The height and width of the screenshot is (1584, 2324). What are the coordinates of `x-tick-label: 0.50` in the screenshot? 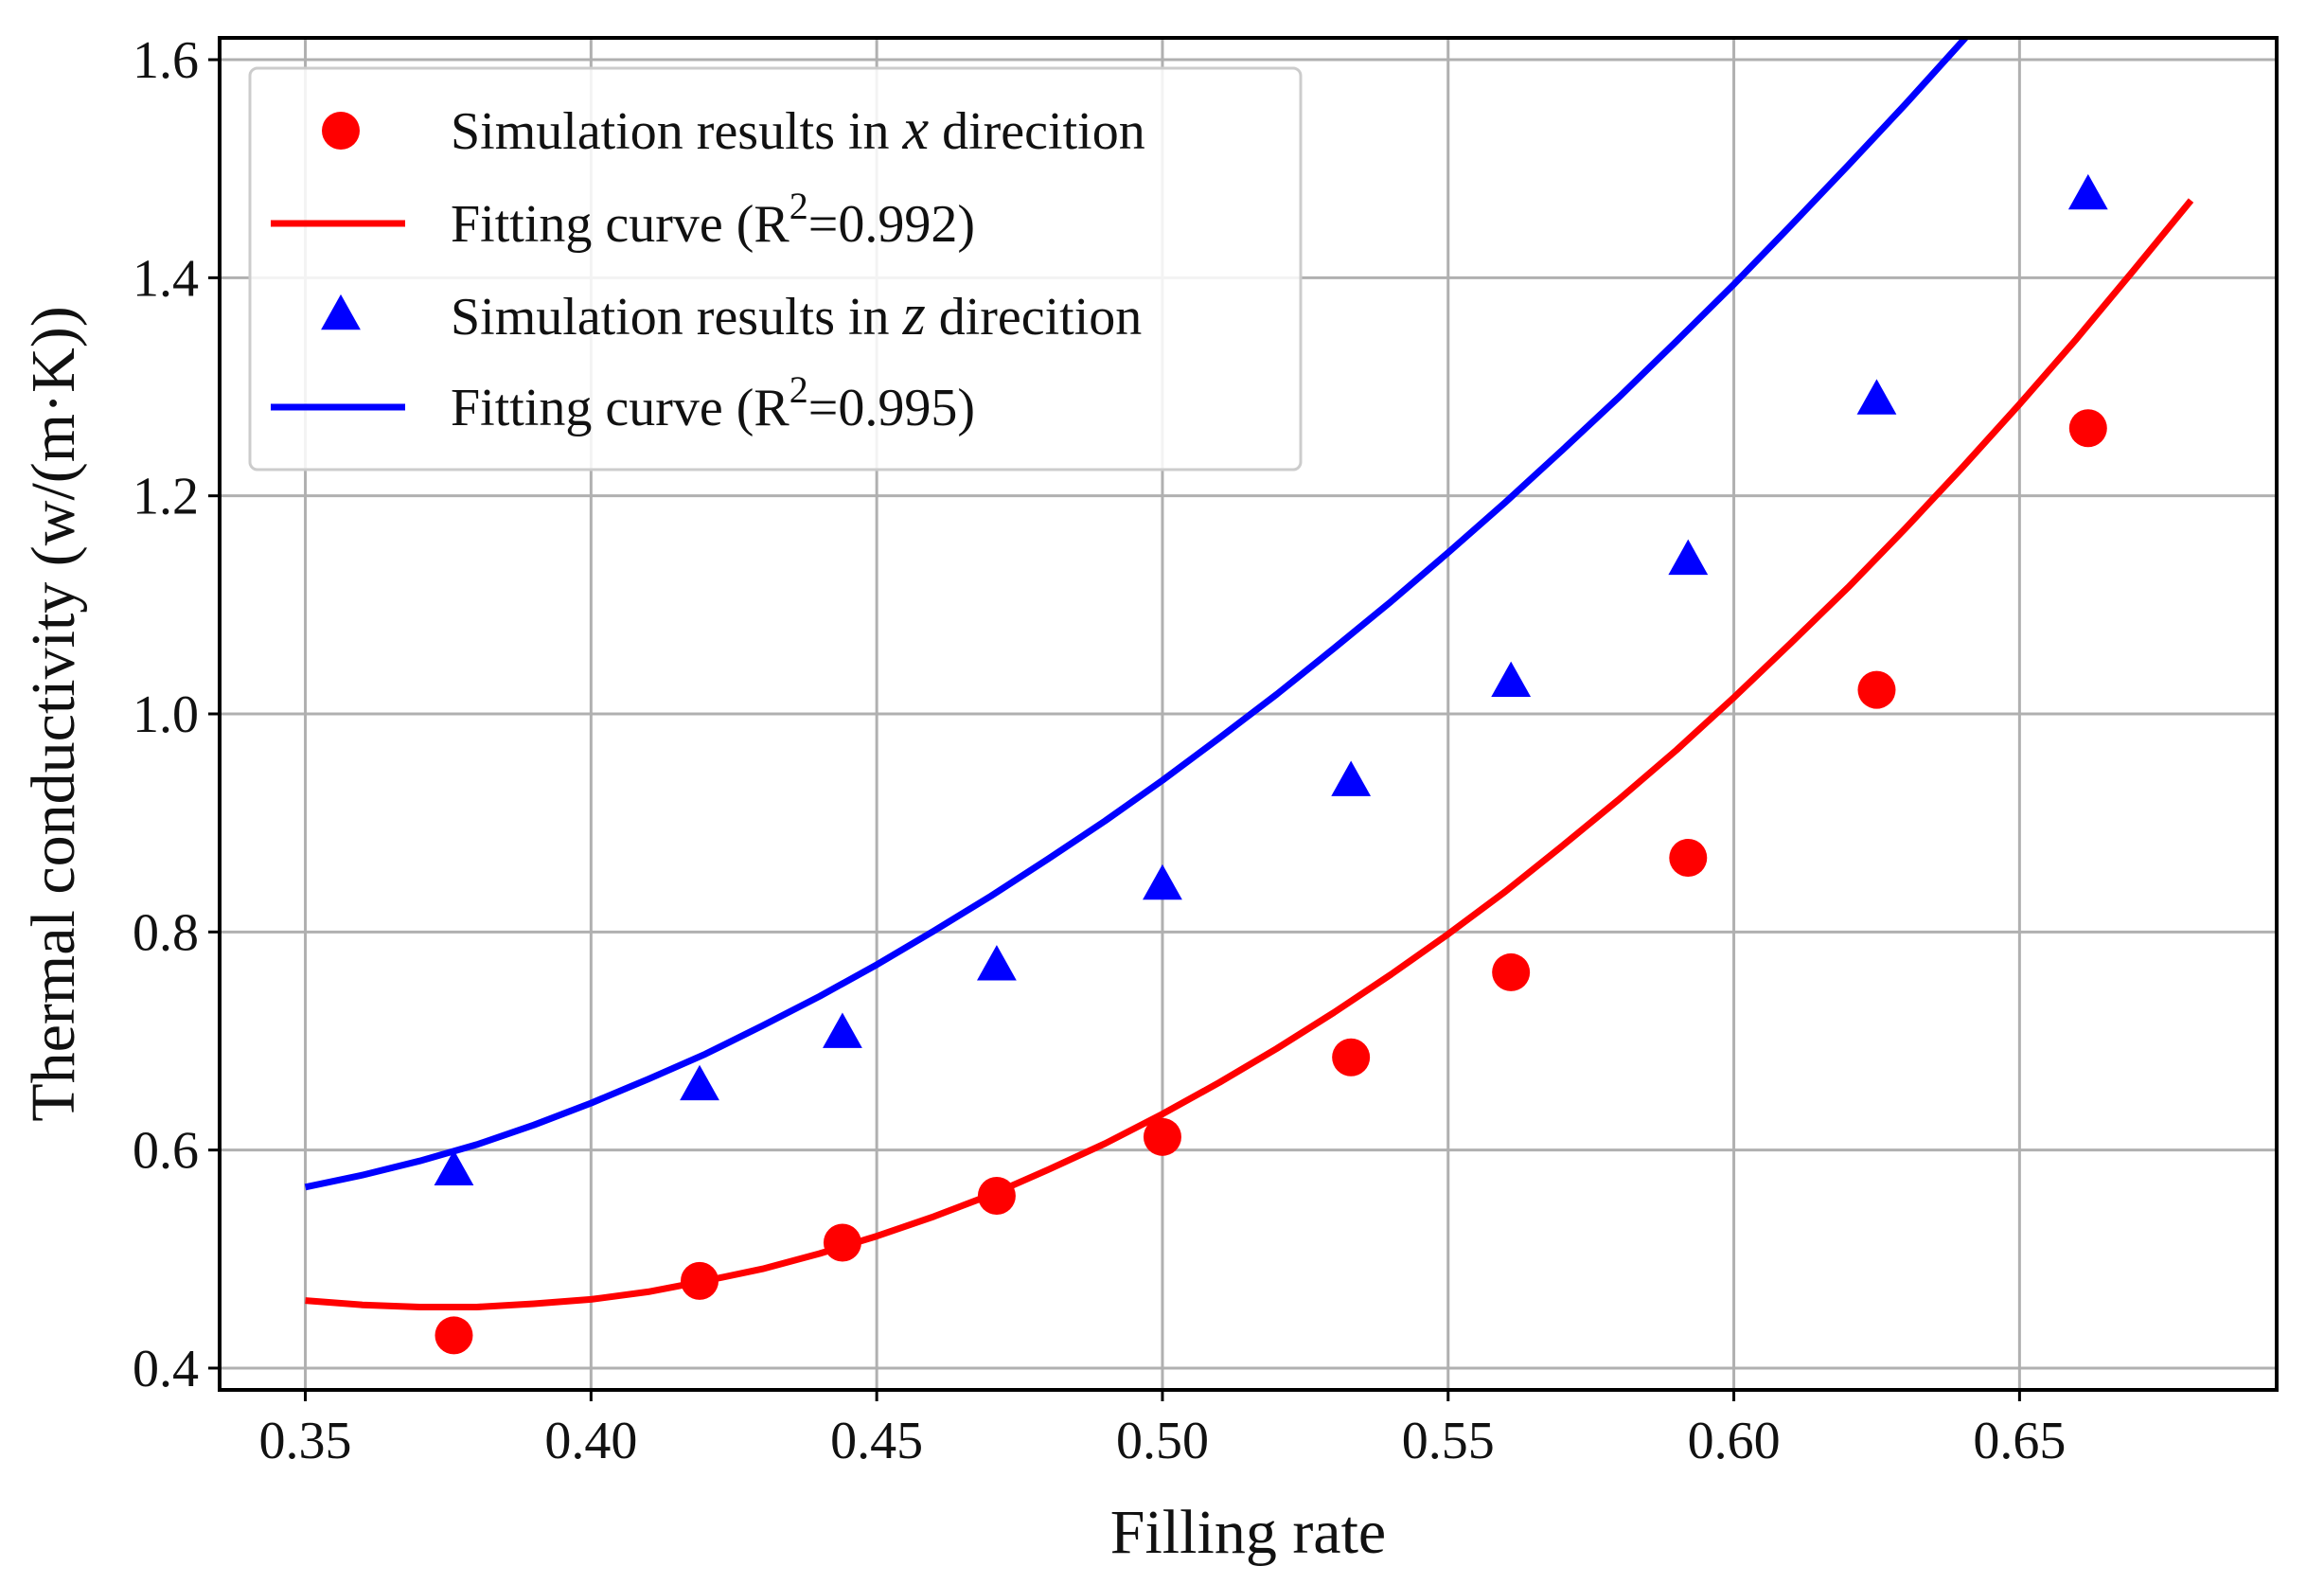 It's located at (1163, 1441).